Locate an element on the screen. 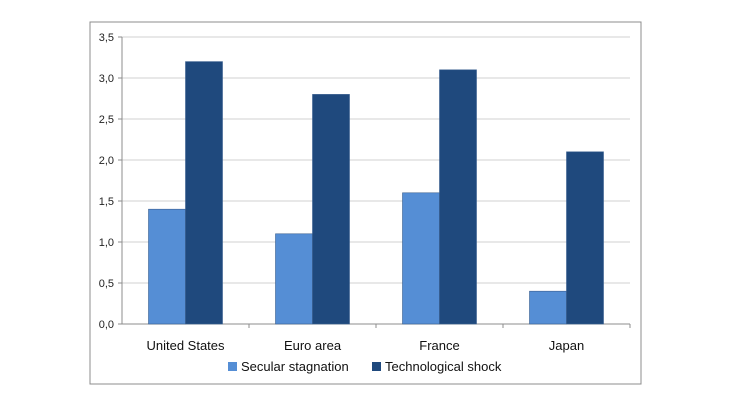 The width and height of the screenshot is (730, 410). y-tick-label: 1,5 is located at coordinates (106, 202).